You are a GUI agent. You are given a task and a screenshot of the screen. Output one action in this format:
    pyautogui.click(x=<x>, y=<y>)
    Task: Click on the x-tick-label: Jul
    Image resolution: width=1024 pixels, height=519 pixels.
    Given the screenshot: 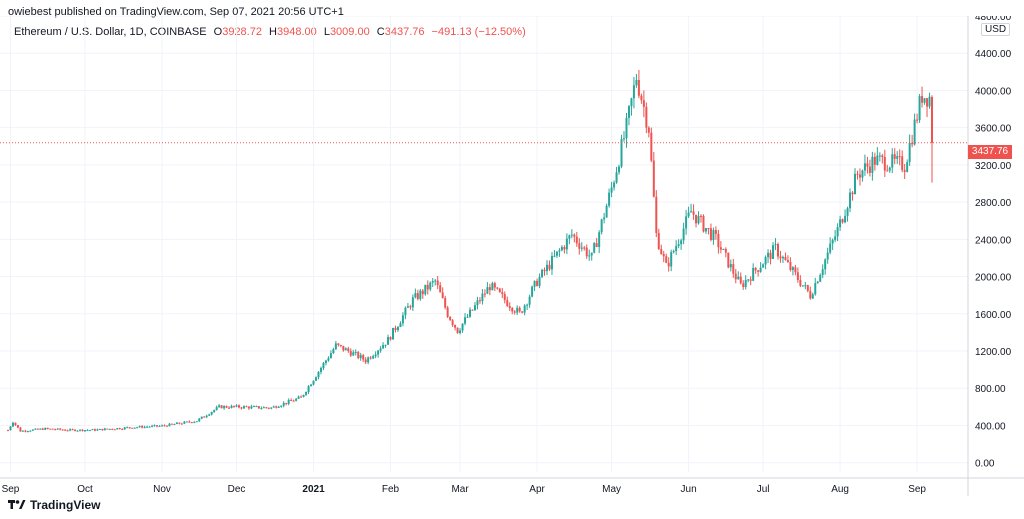 What is the action you would take?
    pyautogui.click(x=763, y=489)
    